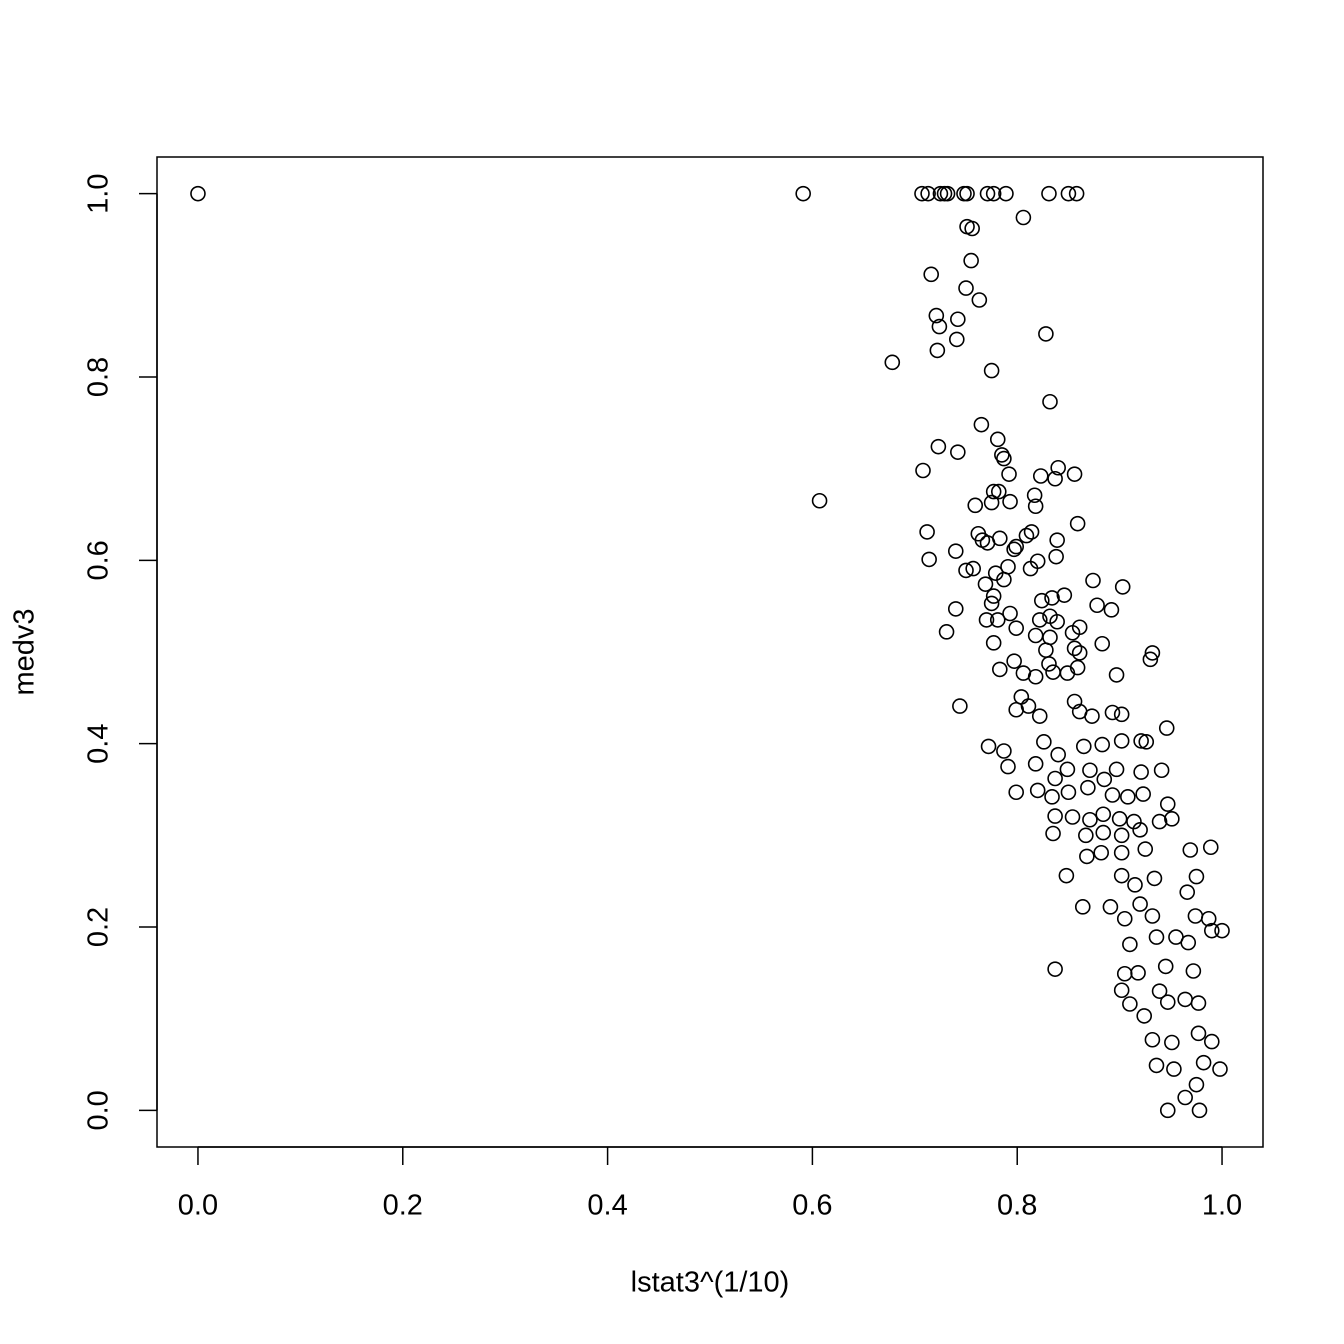  What do you see at coordinates (403, 1206) in the screenshot?
I see `x-tick-label: 0.2` at bounding box center [403, 1206].